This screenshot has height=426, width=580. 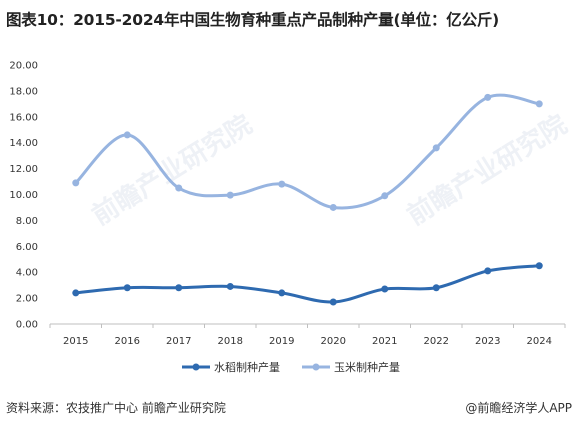 I want to click on y-tick-label: 18.00, so click(x=23, y=91).